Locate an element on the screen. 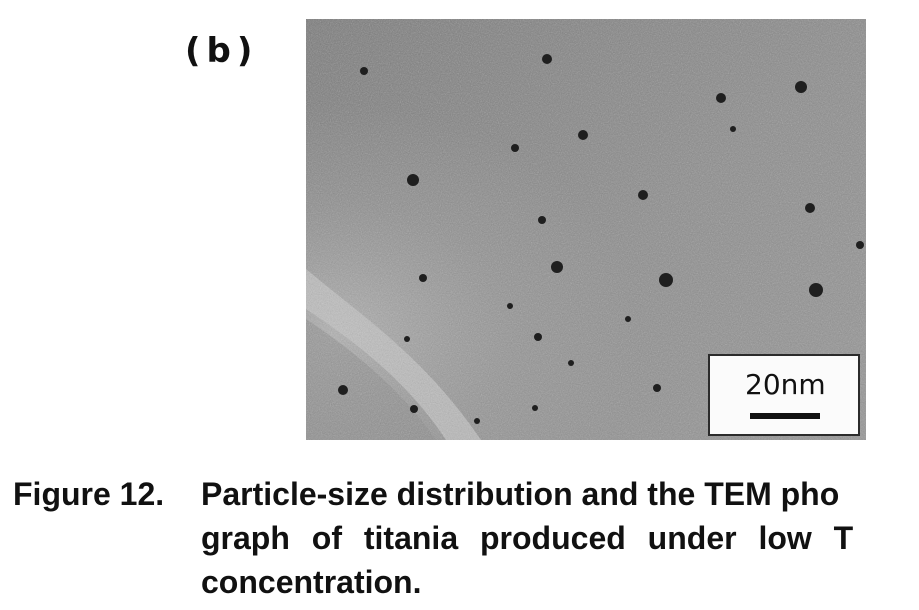 Image resolution: width=919 pixels, height=610 pixels. scale-bar-box: 20nm is located at coordinates (784, 395).